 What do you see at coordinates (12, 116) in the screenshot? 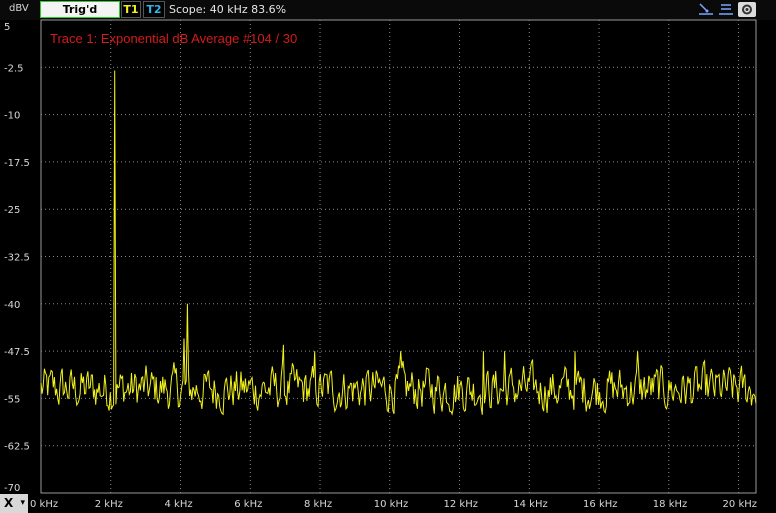
I see `y-tick-label: -10` at bounding box center [12, 116].